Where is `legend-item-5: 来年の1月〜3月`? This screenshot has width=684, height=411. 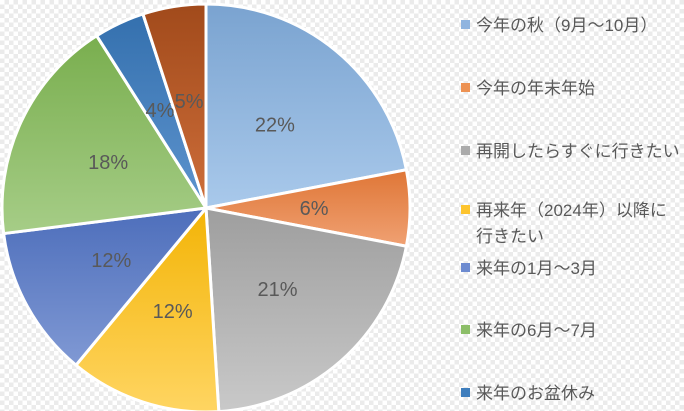
legend-item-5: 来年の1月〜3月 is located at coordinates (529, 269).